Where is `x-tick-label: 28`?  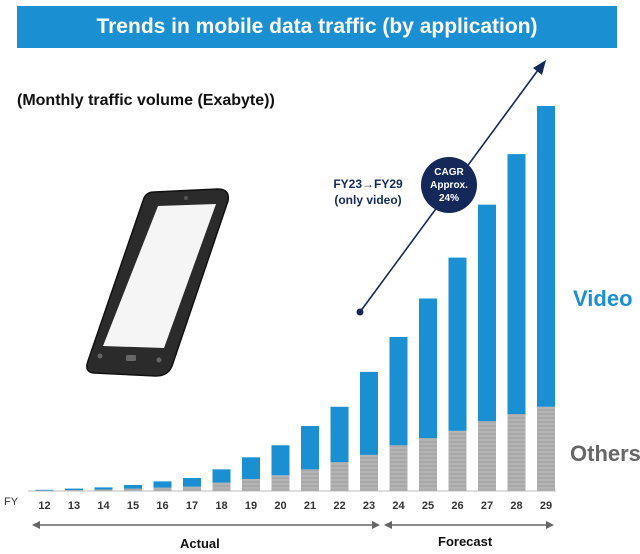 x-tick-label: 28 is located at coordinates (516, 506).